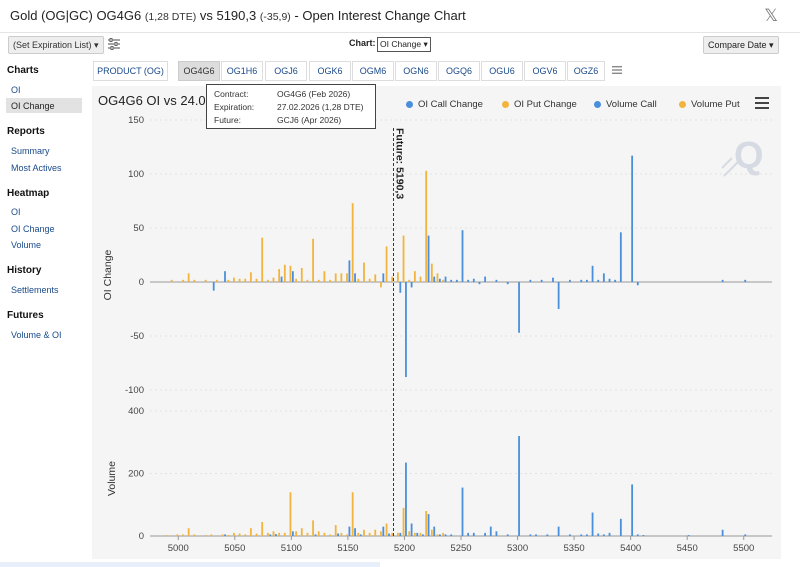 This screenshot has width=800, height=567. What do you see at coordinates (380, 15) in the screenshot?
I see `title-suffix: - Open Interest Change Chart` at bounding box center [380, 15].